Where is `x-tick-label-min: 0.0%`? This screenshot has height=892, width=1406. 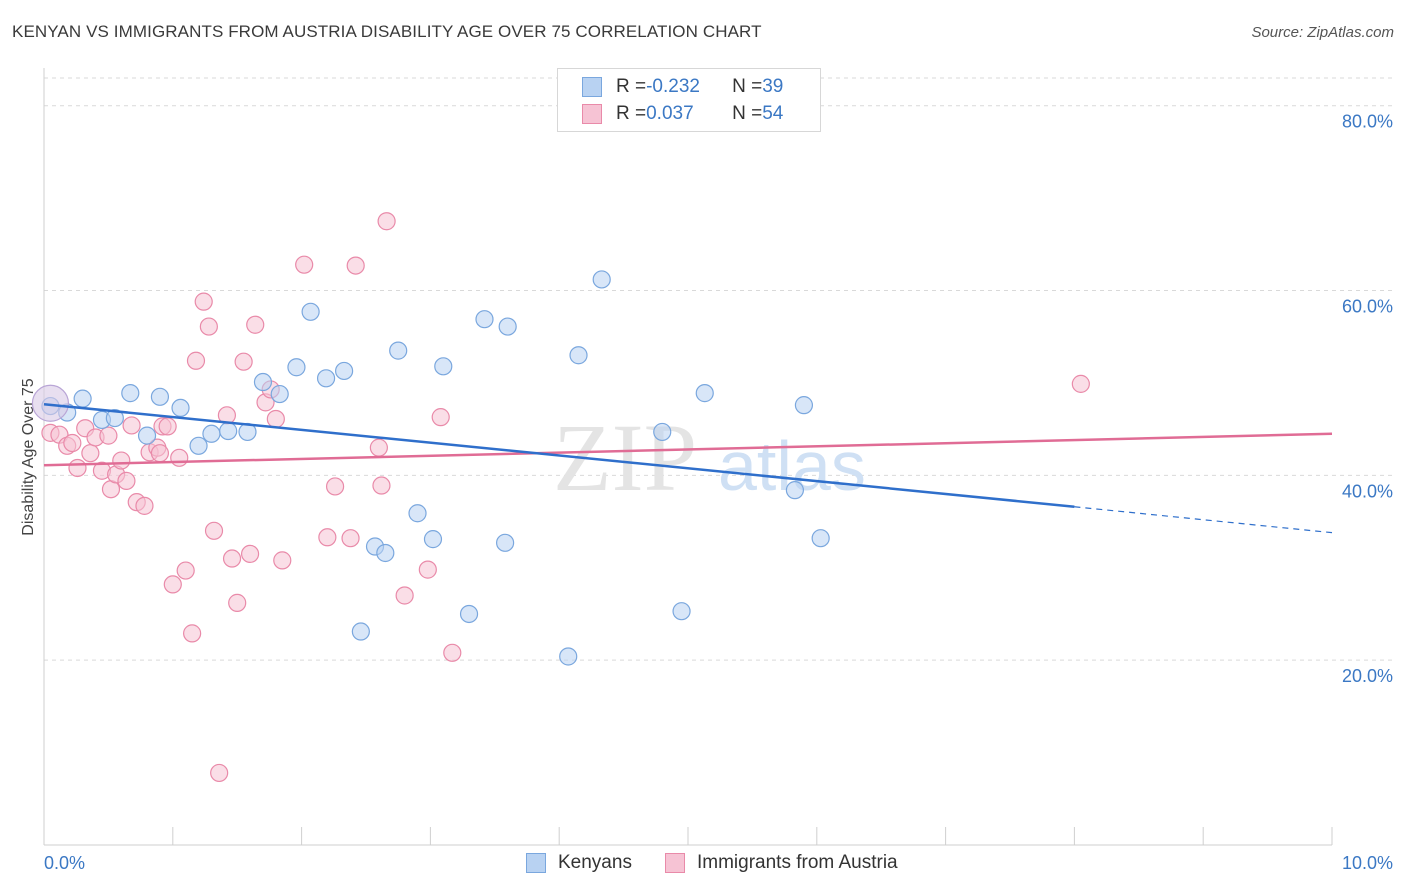 x-tick-label-min: 0.0% is located at coordinates (64, 863).